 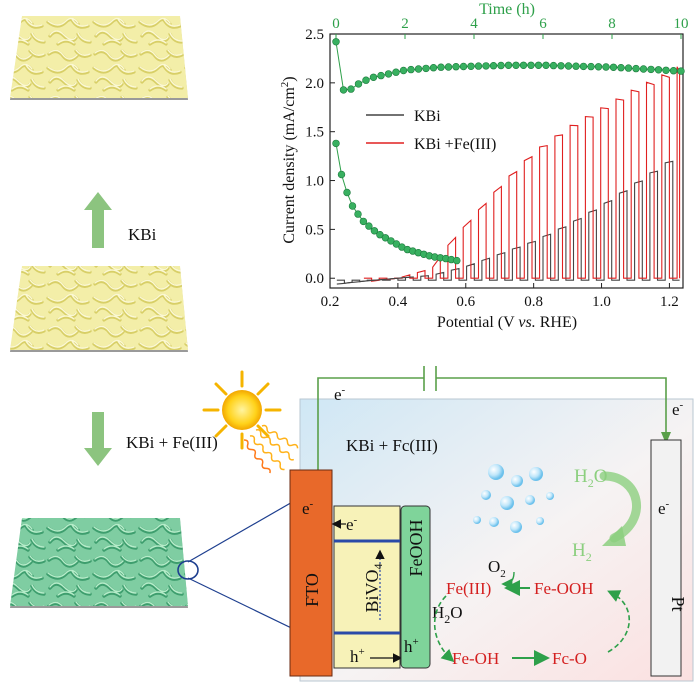 I want to click on x-tick-label: 0.4, so click(x=398, y=302).